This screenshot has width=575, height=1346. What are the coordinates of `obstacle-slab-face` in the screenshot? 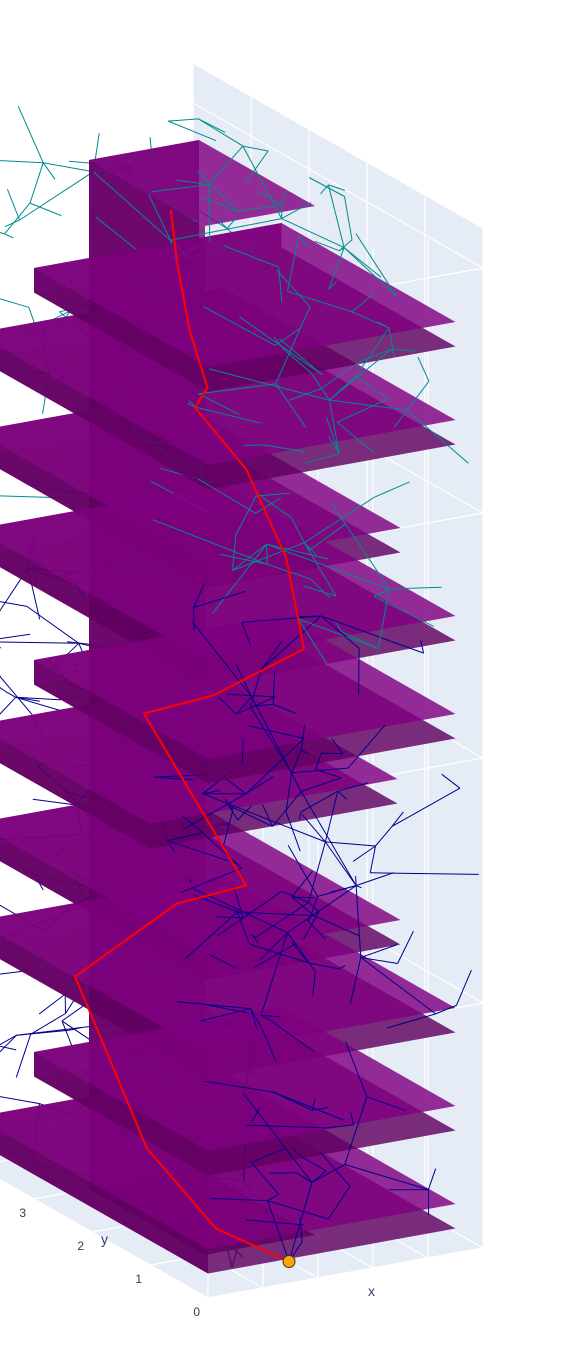 It's located at (228, 572).